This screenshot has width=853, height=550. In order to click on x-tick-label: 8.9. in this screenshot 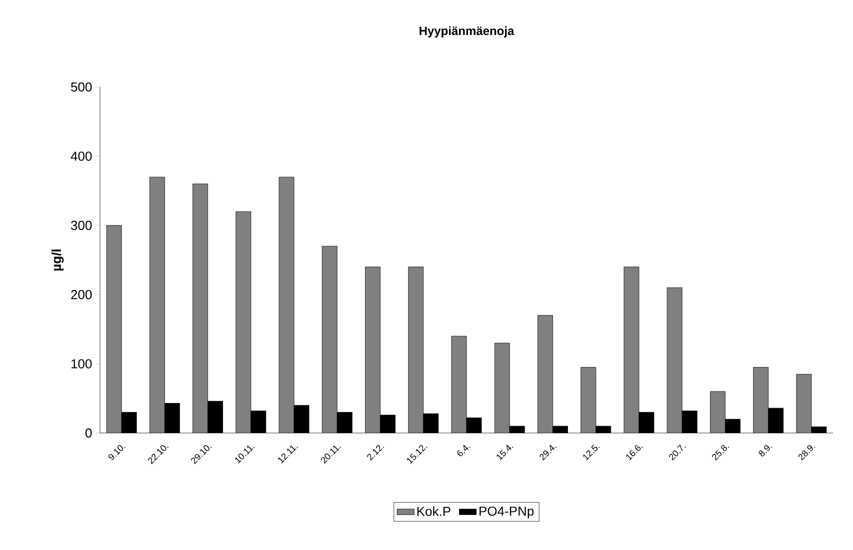, I will do `click(765, 450)`.